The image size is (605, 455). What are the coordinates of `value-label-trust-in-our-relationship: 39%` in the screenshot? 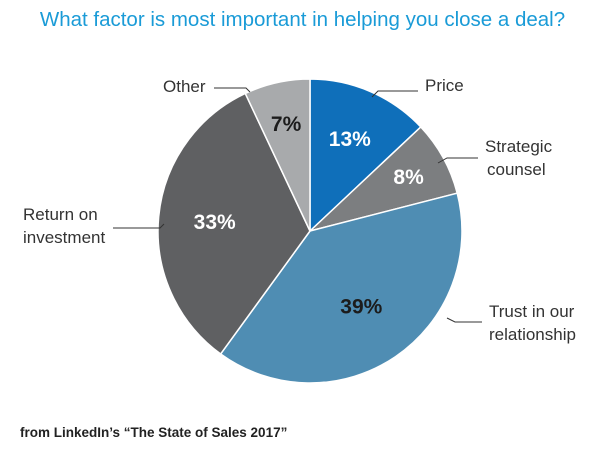 It's located at (361, 306).